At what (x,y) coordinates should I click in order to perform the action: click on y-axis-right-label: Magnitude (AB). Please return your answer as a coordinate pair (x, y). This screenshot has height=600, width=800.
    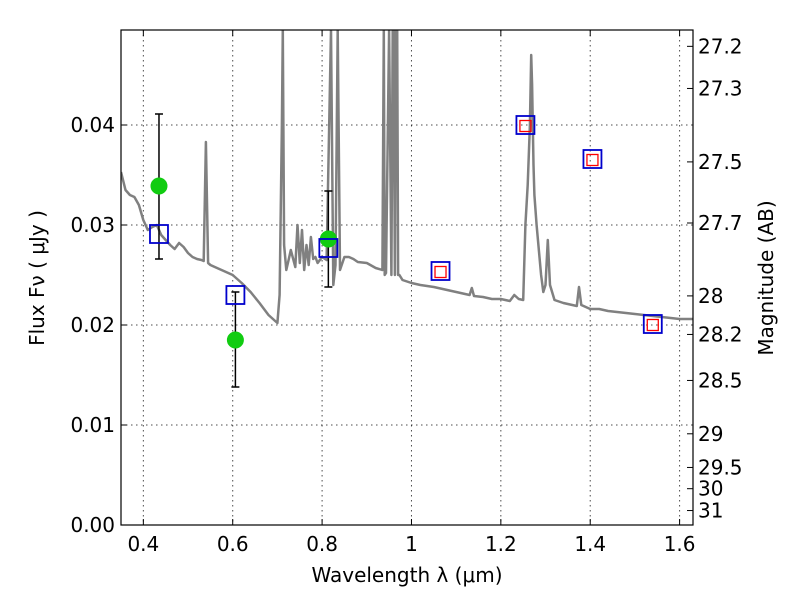
    Looking at the image, I should click on (766, 277).